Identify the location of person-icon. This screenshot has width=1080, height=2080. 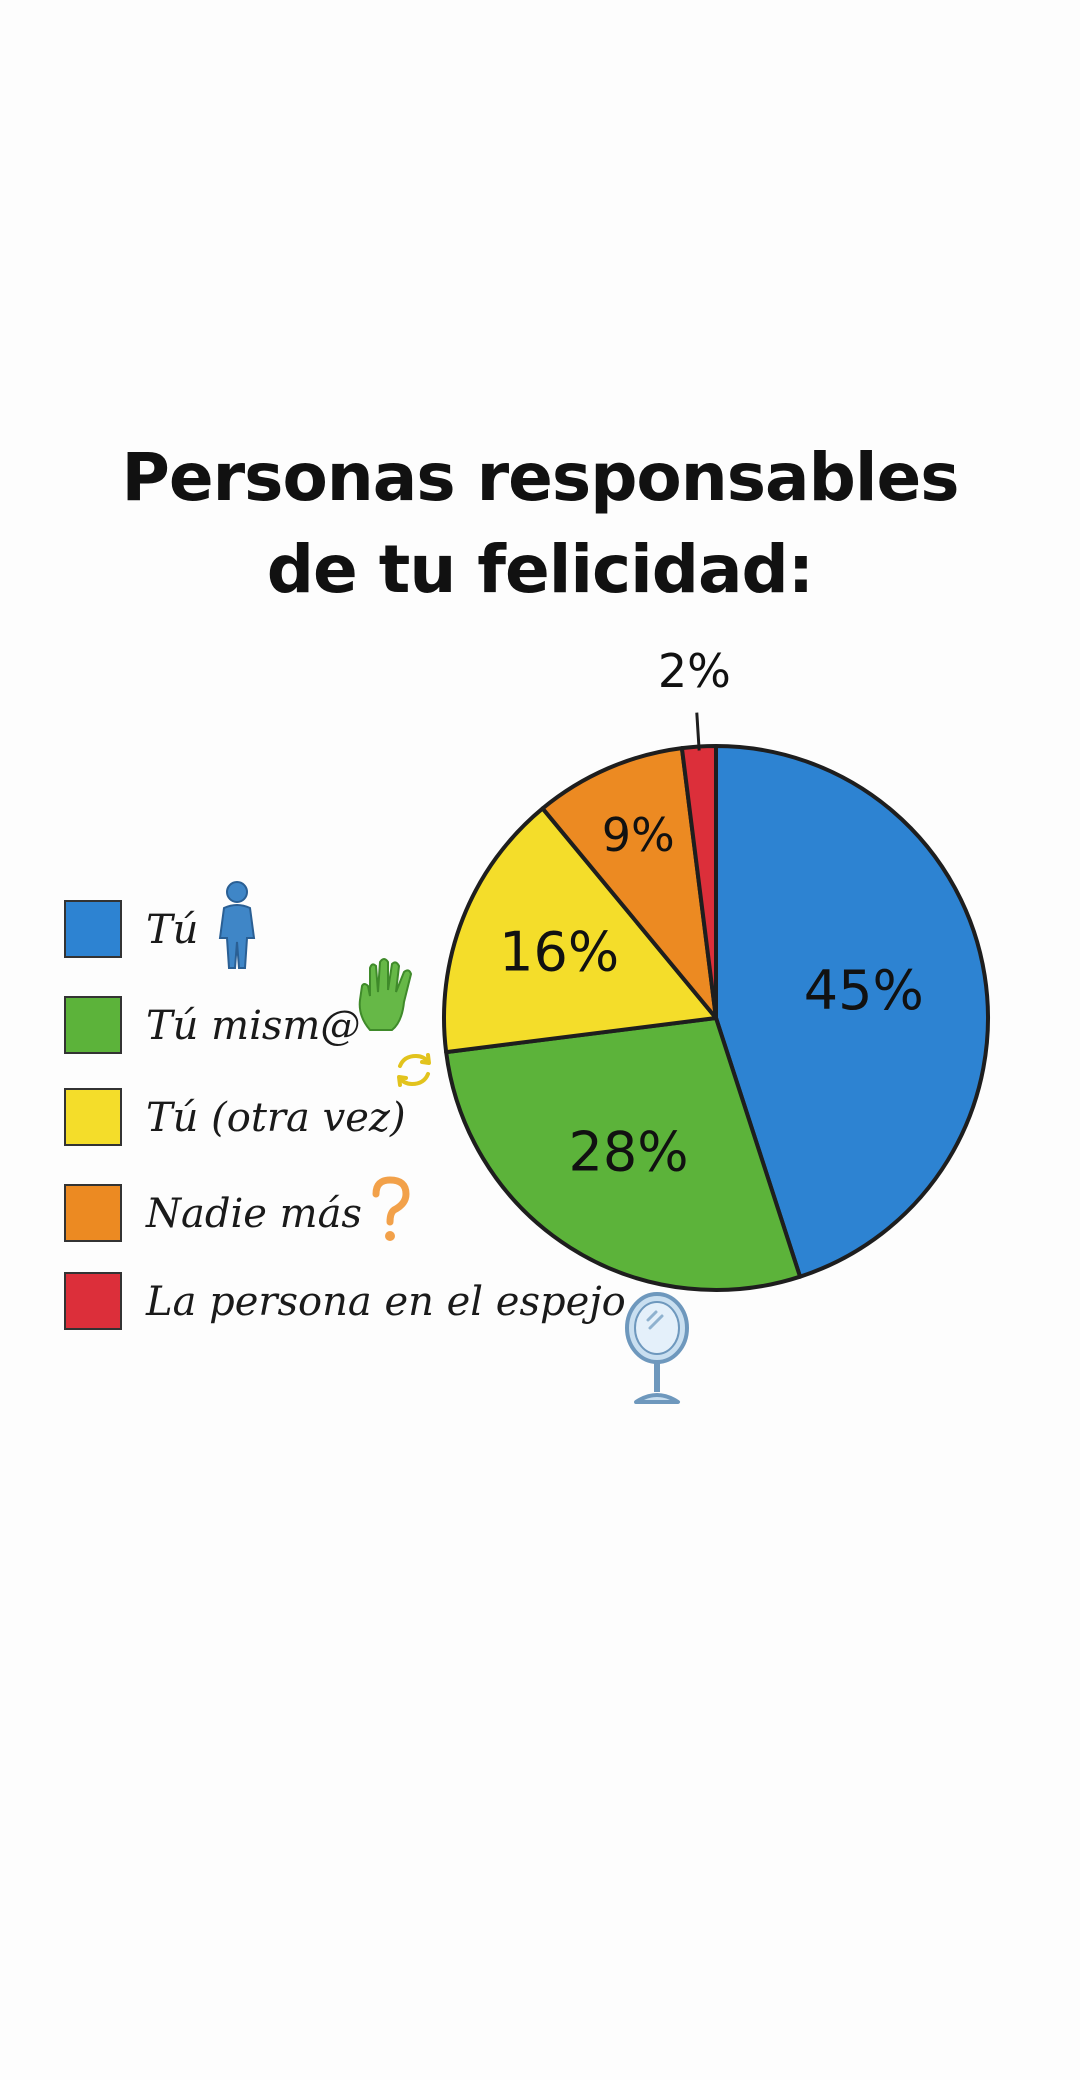
(237, 927).